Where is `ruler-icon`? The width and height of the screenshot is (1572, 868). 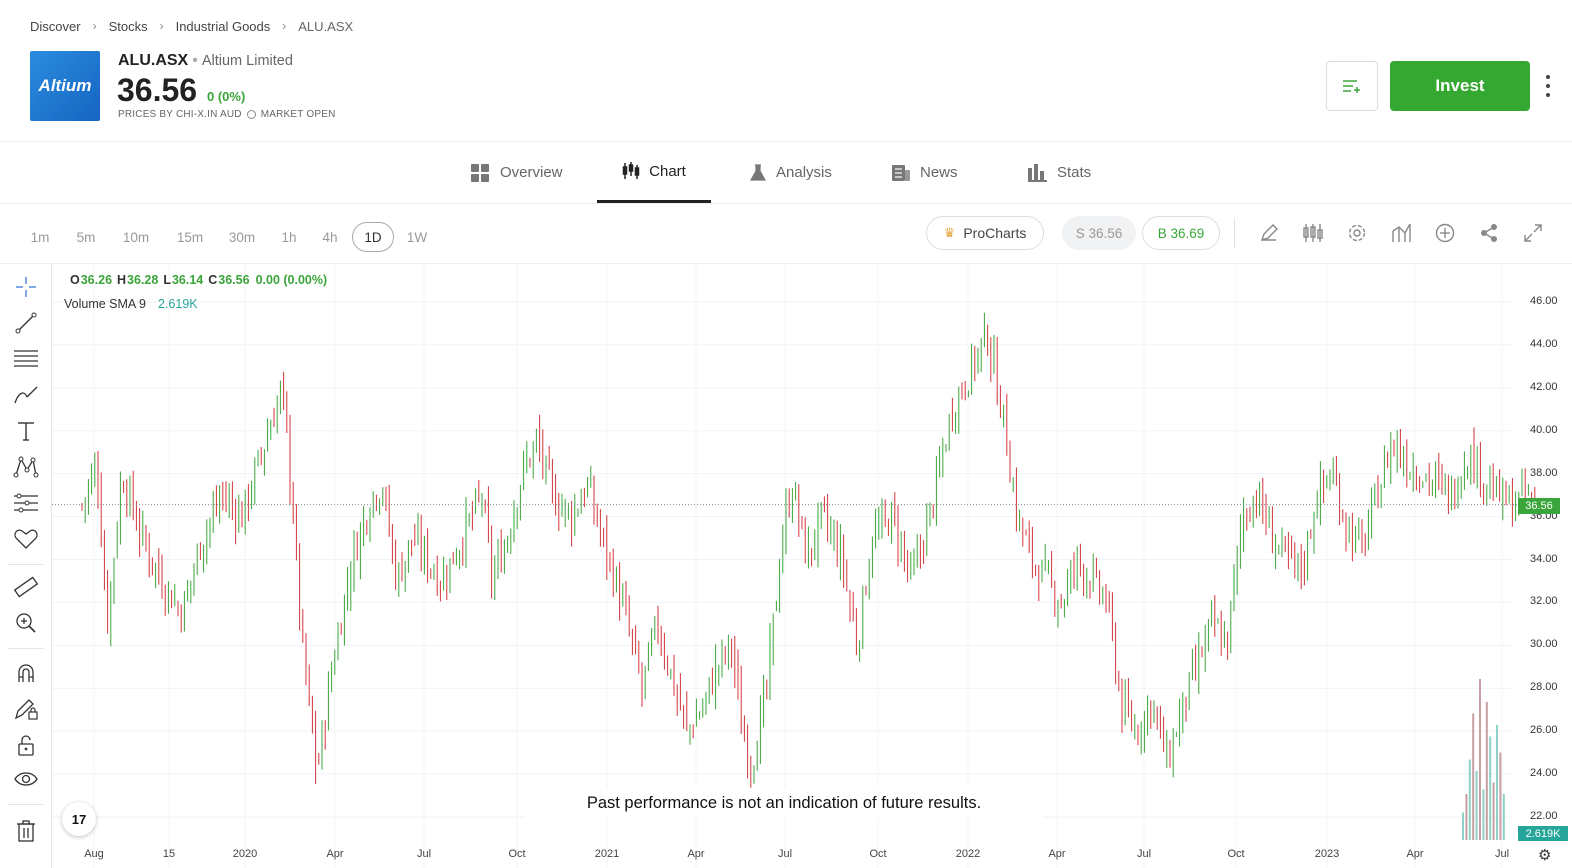
ruler-icon is located at coordinates (26, 587).